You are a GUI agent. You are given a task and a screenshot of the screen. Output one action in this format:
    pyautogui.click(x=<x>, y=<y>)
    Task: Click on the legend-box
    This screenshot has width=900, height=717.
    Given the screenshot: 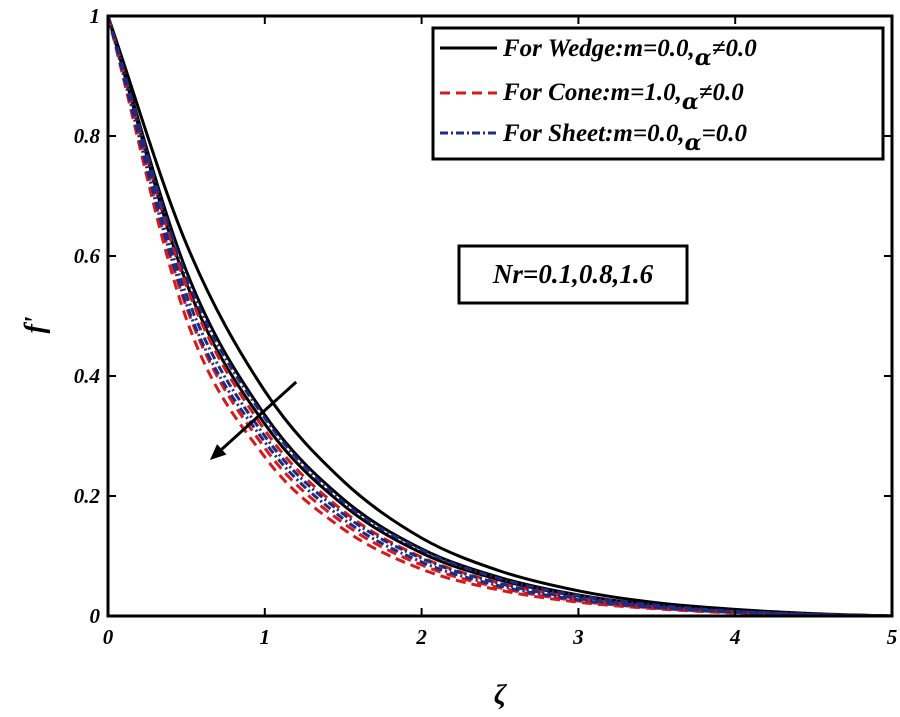 What is the action you would take?
    pyautogui.click(x=658, y=93)
    